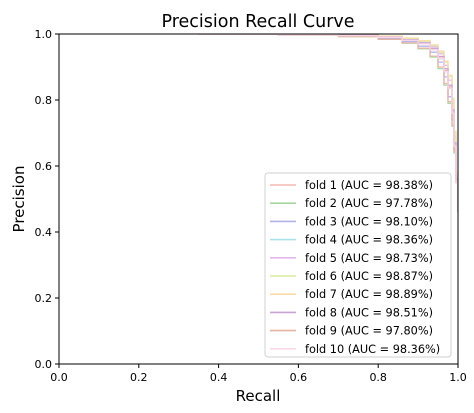 The image size is (474, 413). I want to click on legend-label-fold-6: fold 6 (AUC = 98.87%), so click(369, 276).